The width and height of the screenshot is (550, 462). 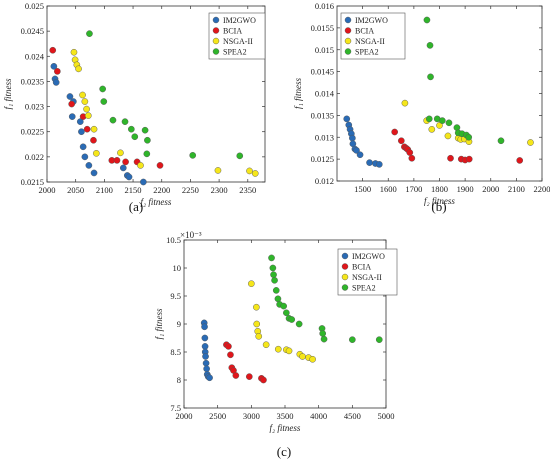 I want to click on x-tick-label: 2150, so click(x=133, y=190).